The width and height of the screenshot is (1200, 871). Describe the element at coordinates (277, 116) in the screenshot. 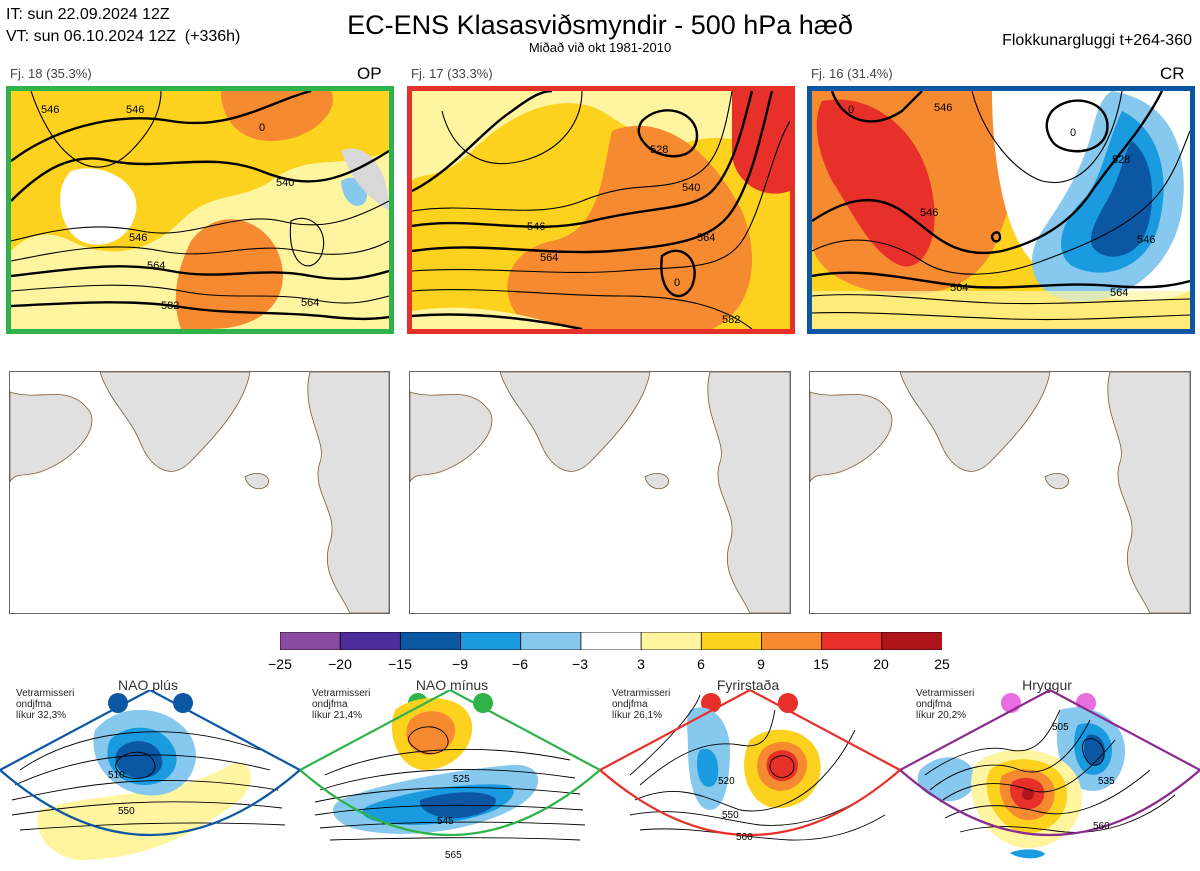

I see `anomaly-field-orange-north` at that location.